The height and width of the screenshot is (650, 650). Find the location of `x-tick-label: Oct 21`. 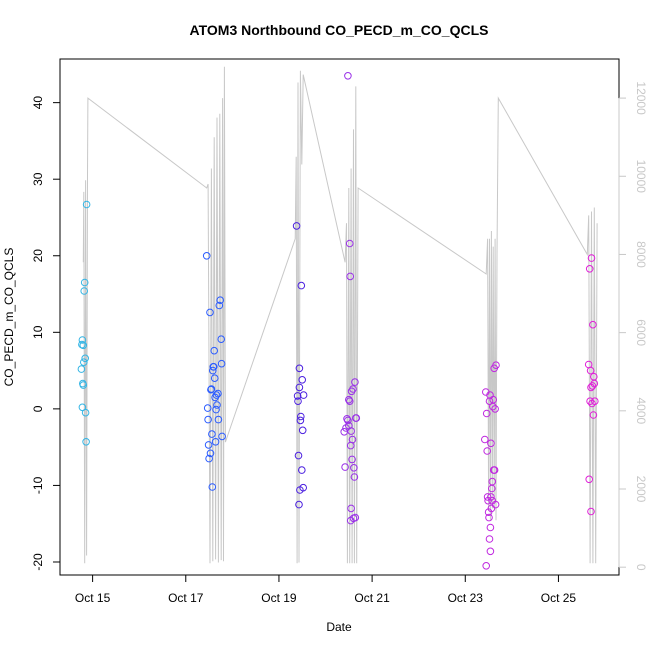

x-tick-label: Oct 21 is located at coordinates (372, 598).